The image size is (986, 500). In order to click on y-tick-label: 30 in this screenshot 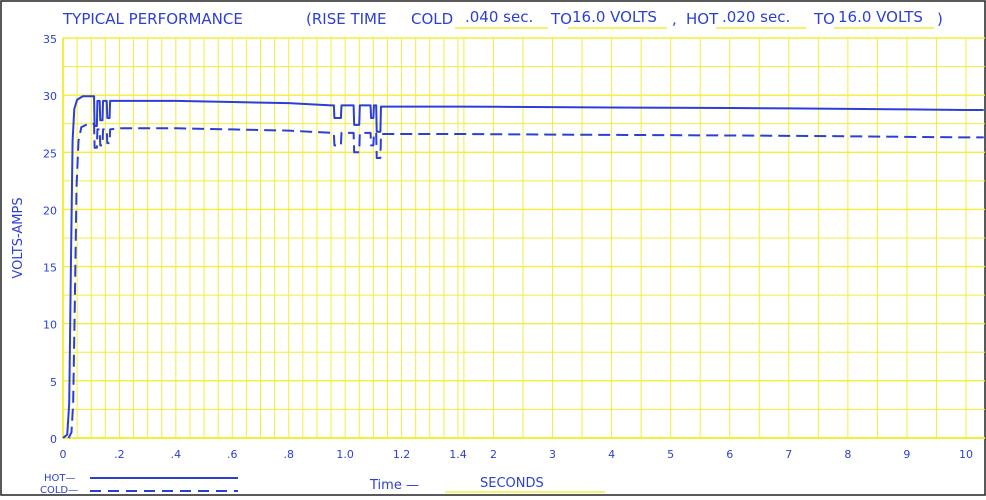, I will do `click(50, 96)`.